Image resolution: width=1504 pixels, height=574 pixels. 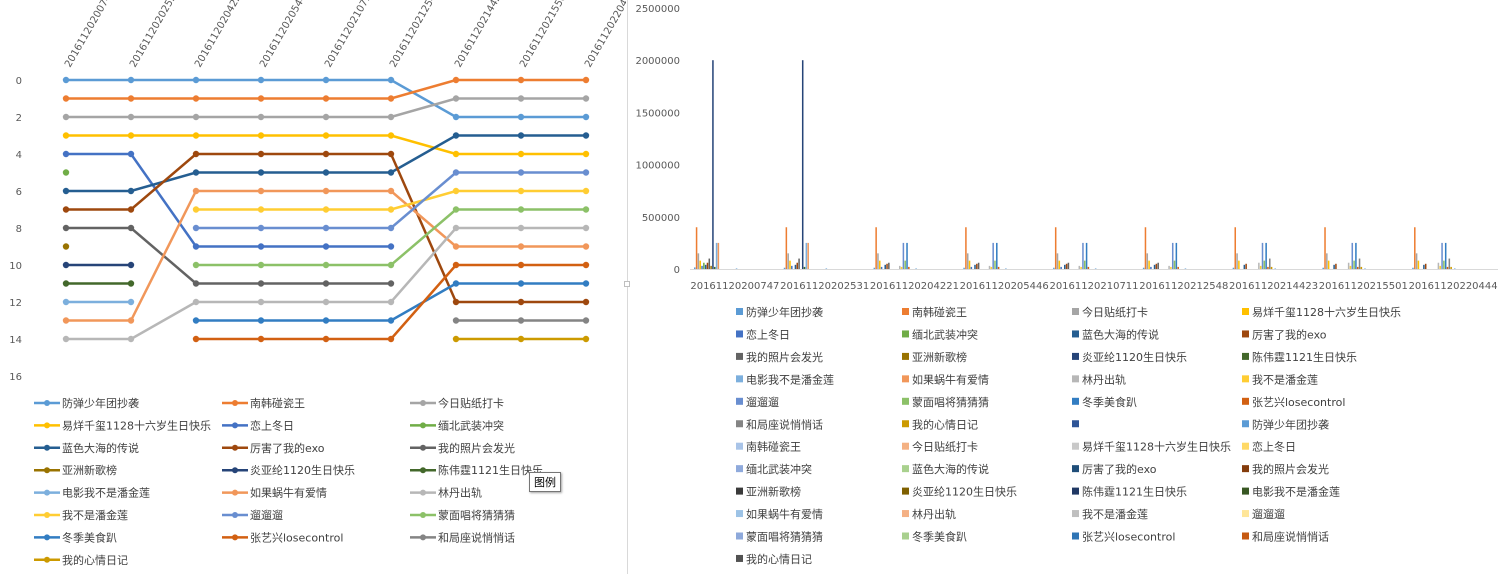 I want to click on legend-item: 今日贴纸打卡, so click(x=457, y=403).